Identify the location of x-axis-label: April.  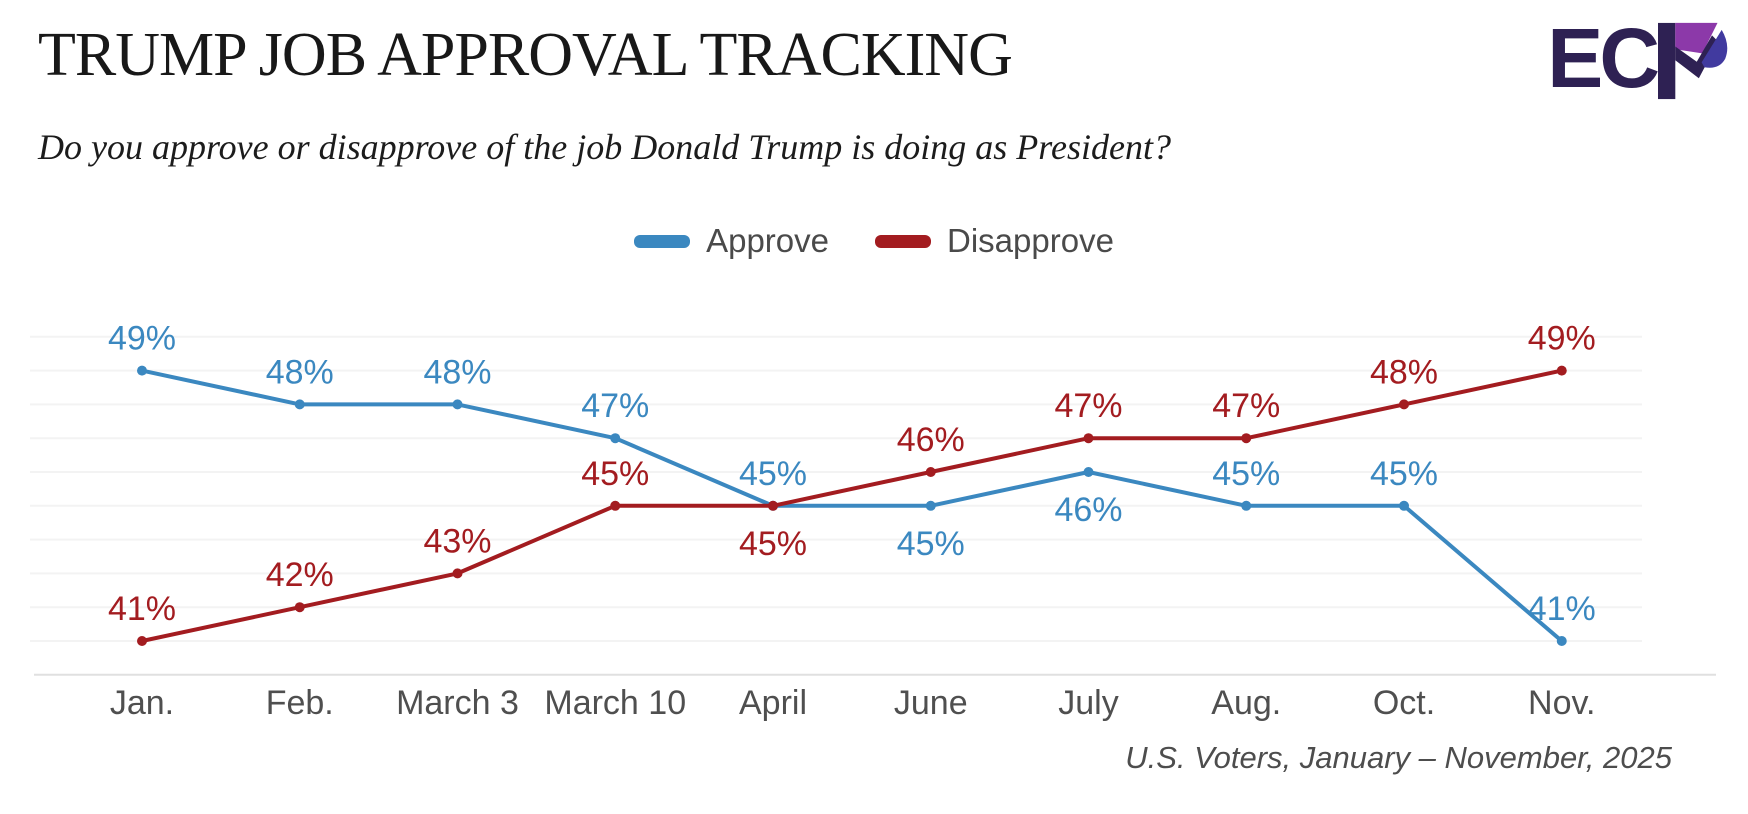
(773, 703).